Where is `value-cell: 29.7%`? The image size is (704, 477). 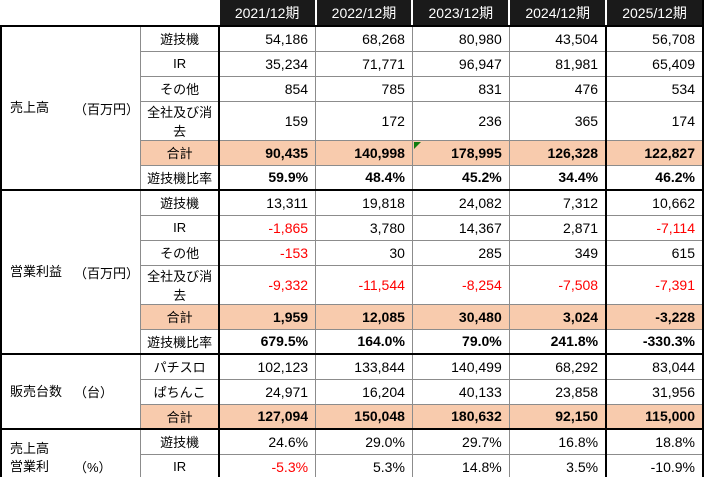
value-cell: 29.7% is located at coordinates (460, 441).